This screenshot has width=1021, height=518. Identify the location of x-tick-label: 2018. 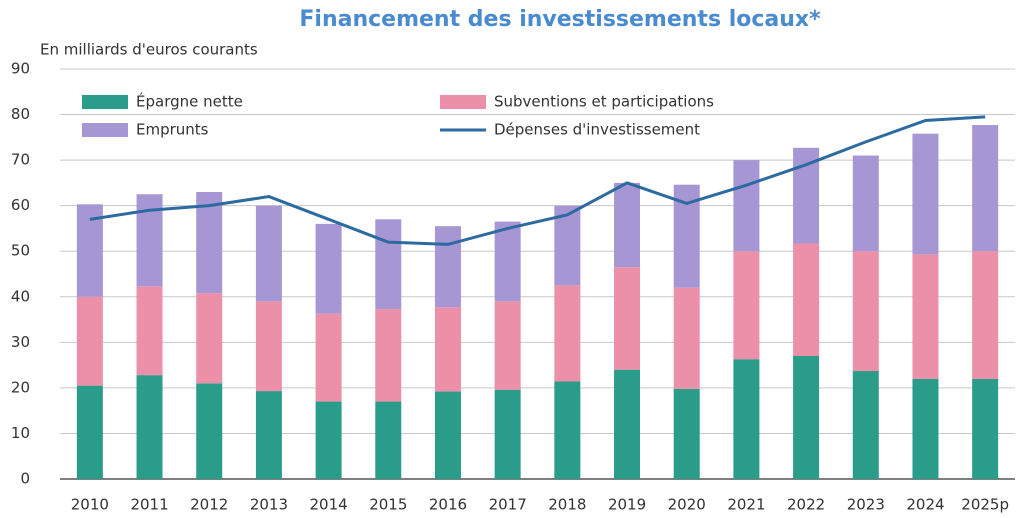
(567, 505).